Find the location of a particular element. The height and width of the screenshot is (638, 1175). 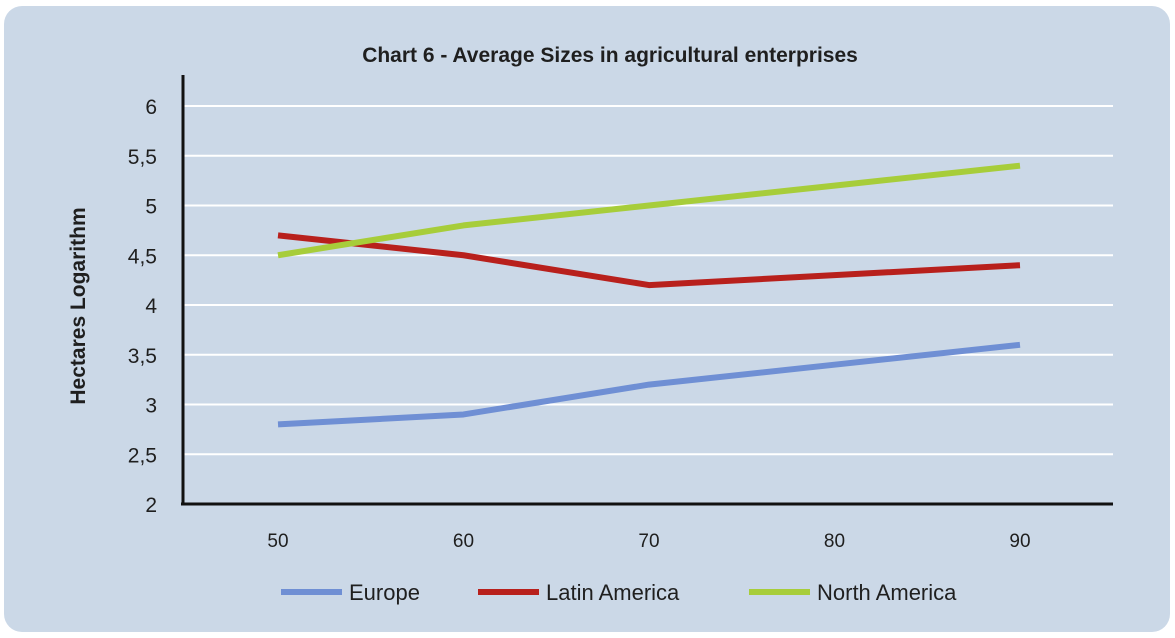

y-tick-label: 5 is located at coordinates (151, 207).